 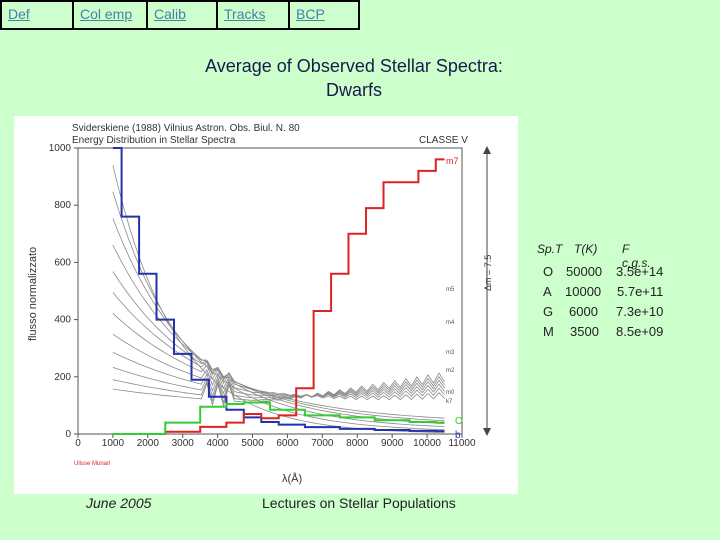 I want to click on y-axis-label: flusso normalizzato, so click(x=33, y=294).